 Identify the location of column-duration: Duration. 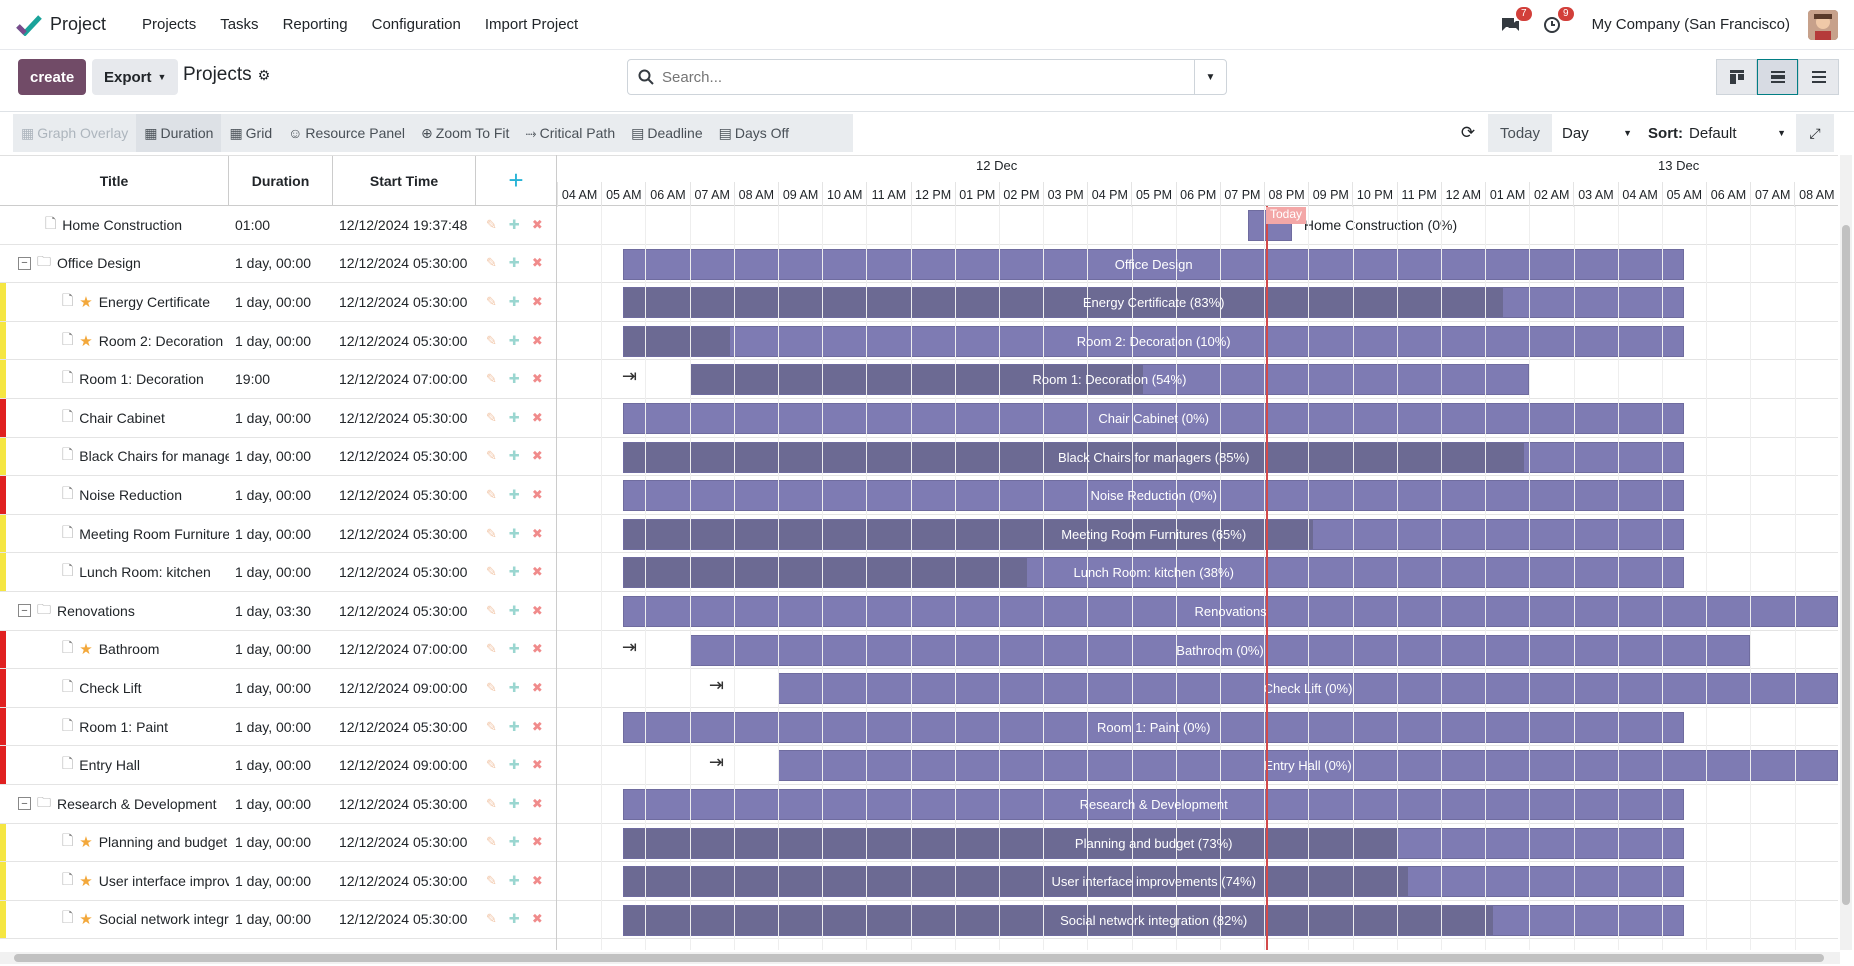
(281, 180).